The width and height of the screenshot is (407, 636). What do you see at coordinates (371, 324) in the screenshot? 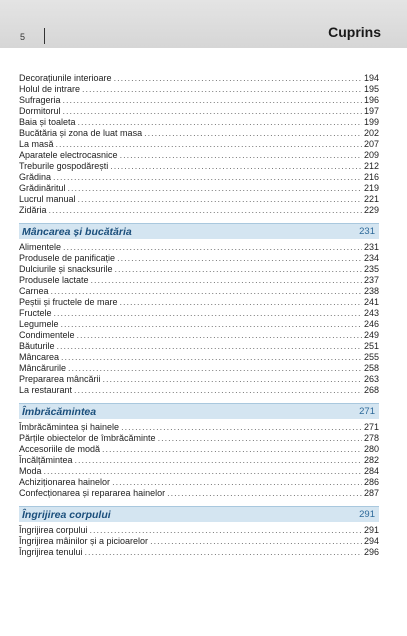
I see `toc-entry-page: 246` at bounding box center [371, 324].